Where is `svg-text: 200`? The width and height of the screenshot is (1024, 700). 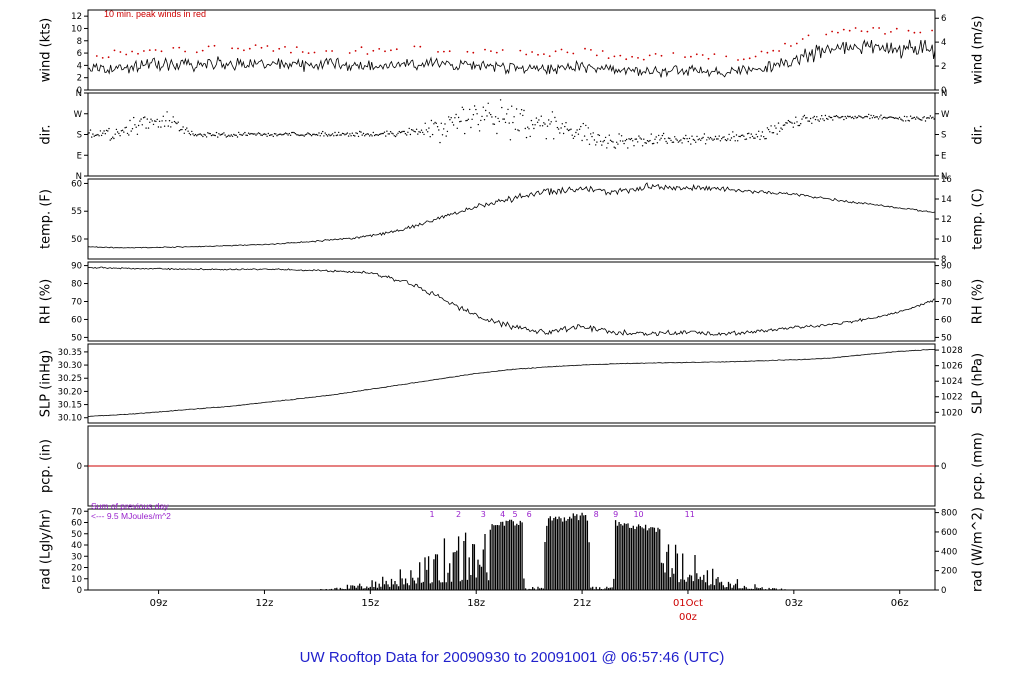
svg-text: 200 is located at coordinates (949, 572).